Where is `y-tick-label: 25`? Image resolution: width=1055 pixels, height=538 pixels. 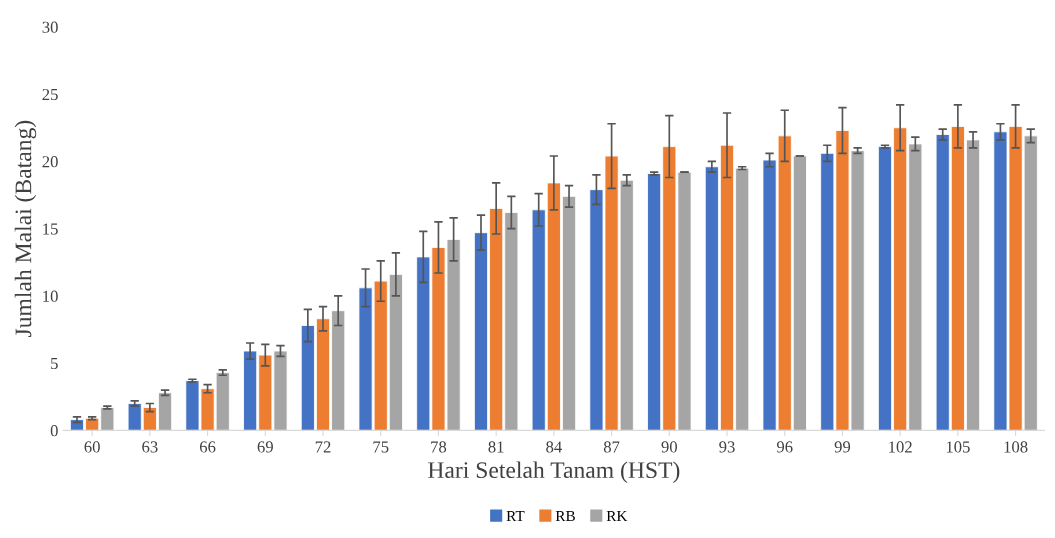
y-tick-label: 25 is located at coordinates (50, 94).